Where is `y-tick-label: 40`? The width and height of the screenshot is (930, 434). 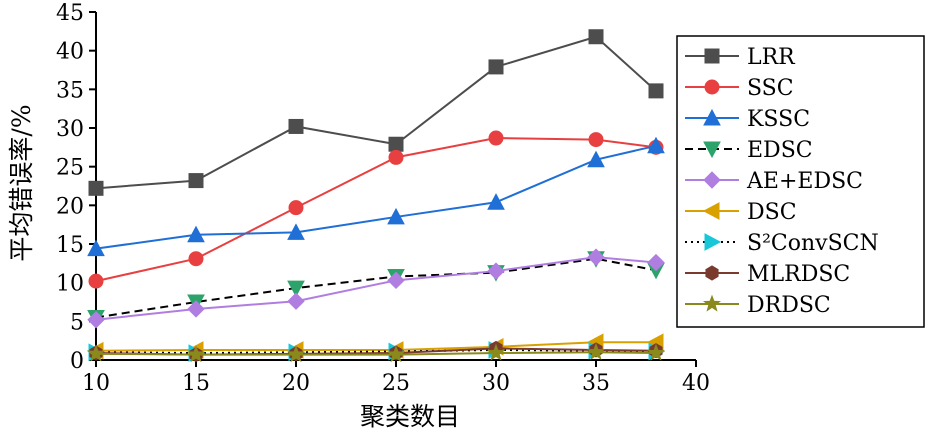
y-tick-label: 40 is located at coordinates (70, 52).